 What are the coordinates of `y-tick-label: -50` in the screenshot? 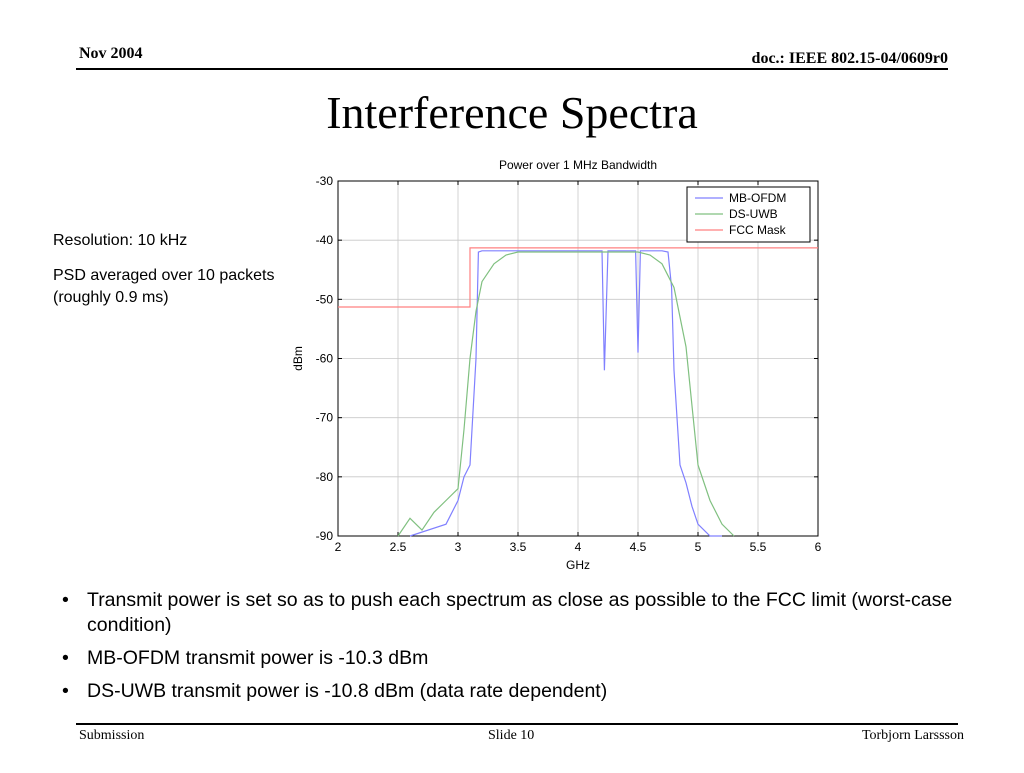 It's located at (325, 299).